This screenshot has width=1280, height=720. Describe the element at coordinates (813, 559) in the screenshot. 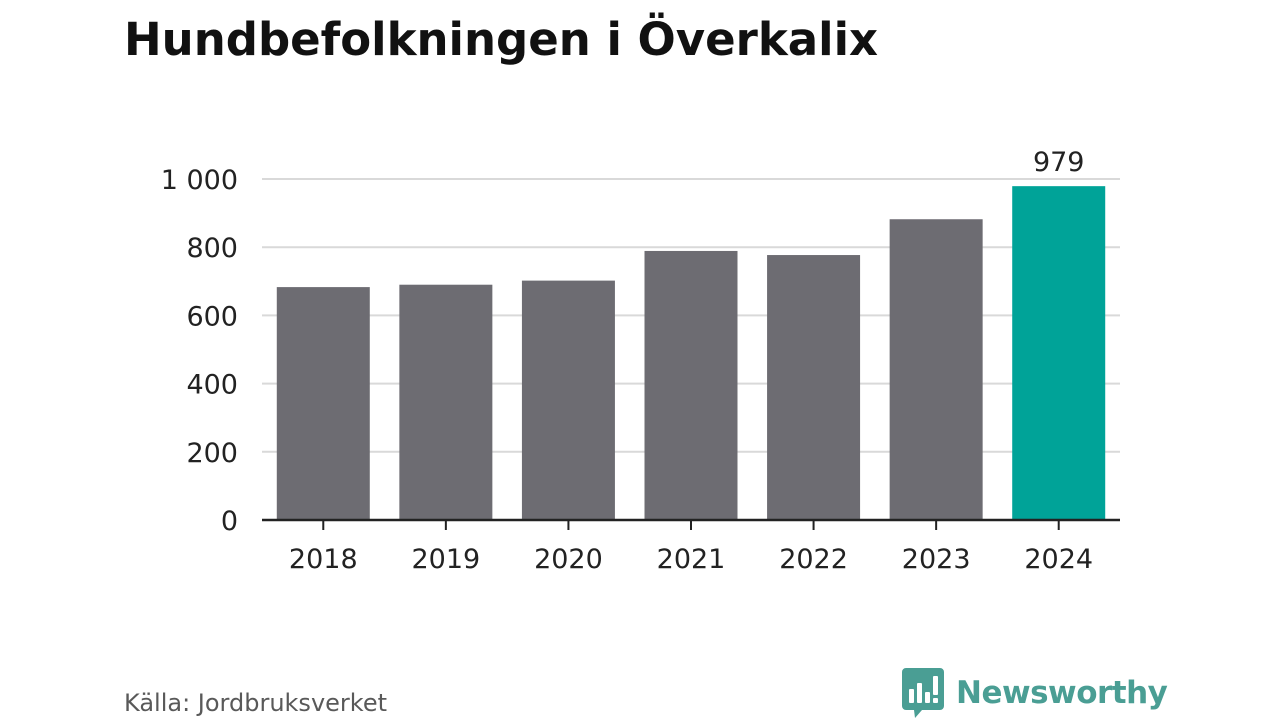

I see `x-tick-label: 2022` at that location.